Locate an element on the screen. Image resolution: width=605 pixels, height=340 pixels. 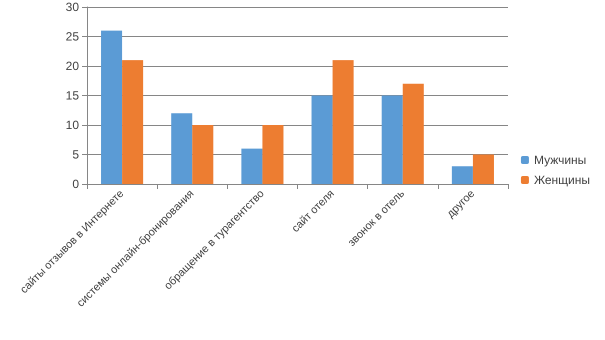
y-tick-label: 25 is located at coordinates (73, 37).